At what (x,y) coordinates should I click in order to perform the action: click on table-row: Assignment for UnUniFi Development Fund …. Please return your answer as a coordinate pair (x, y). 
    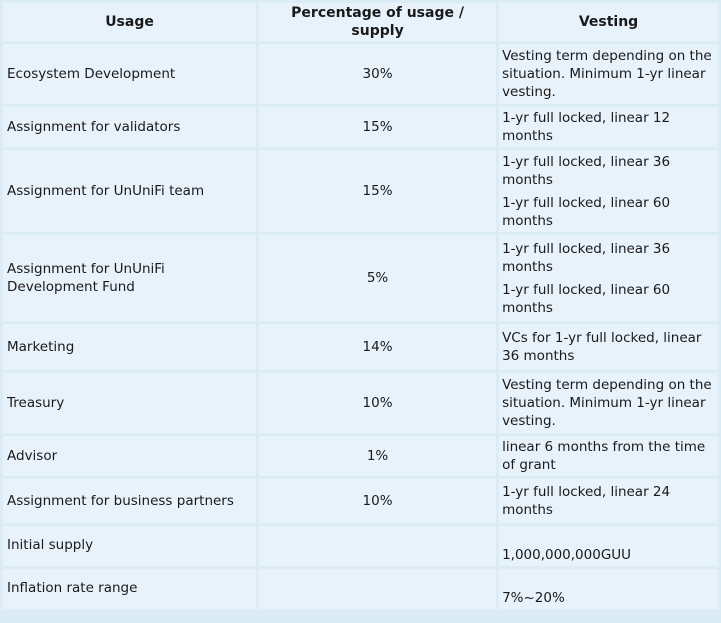
    Looking at the image, I should click on (360, 278).